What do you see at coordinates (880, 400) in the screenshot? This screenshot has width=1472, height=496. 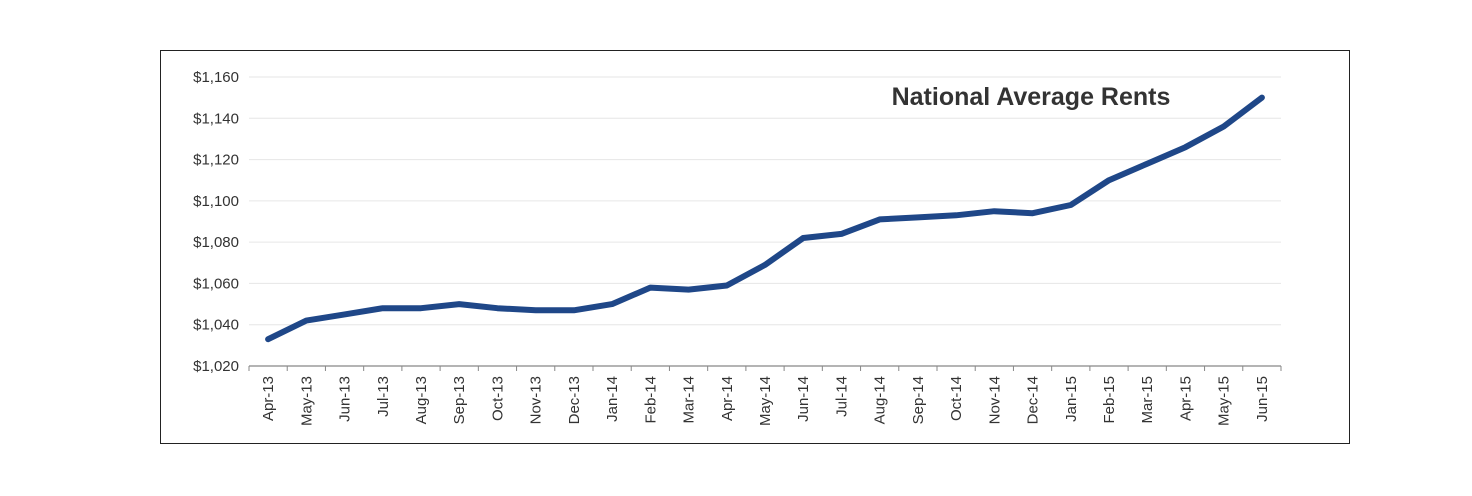 I see `x-tick-label: Aug-14` at bounding box center [880, 400].